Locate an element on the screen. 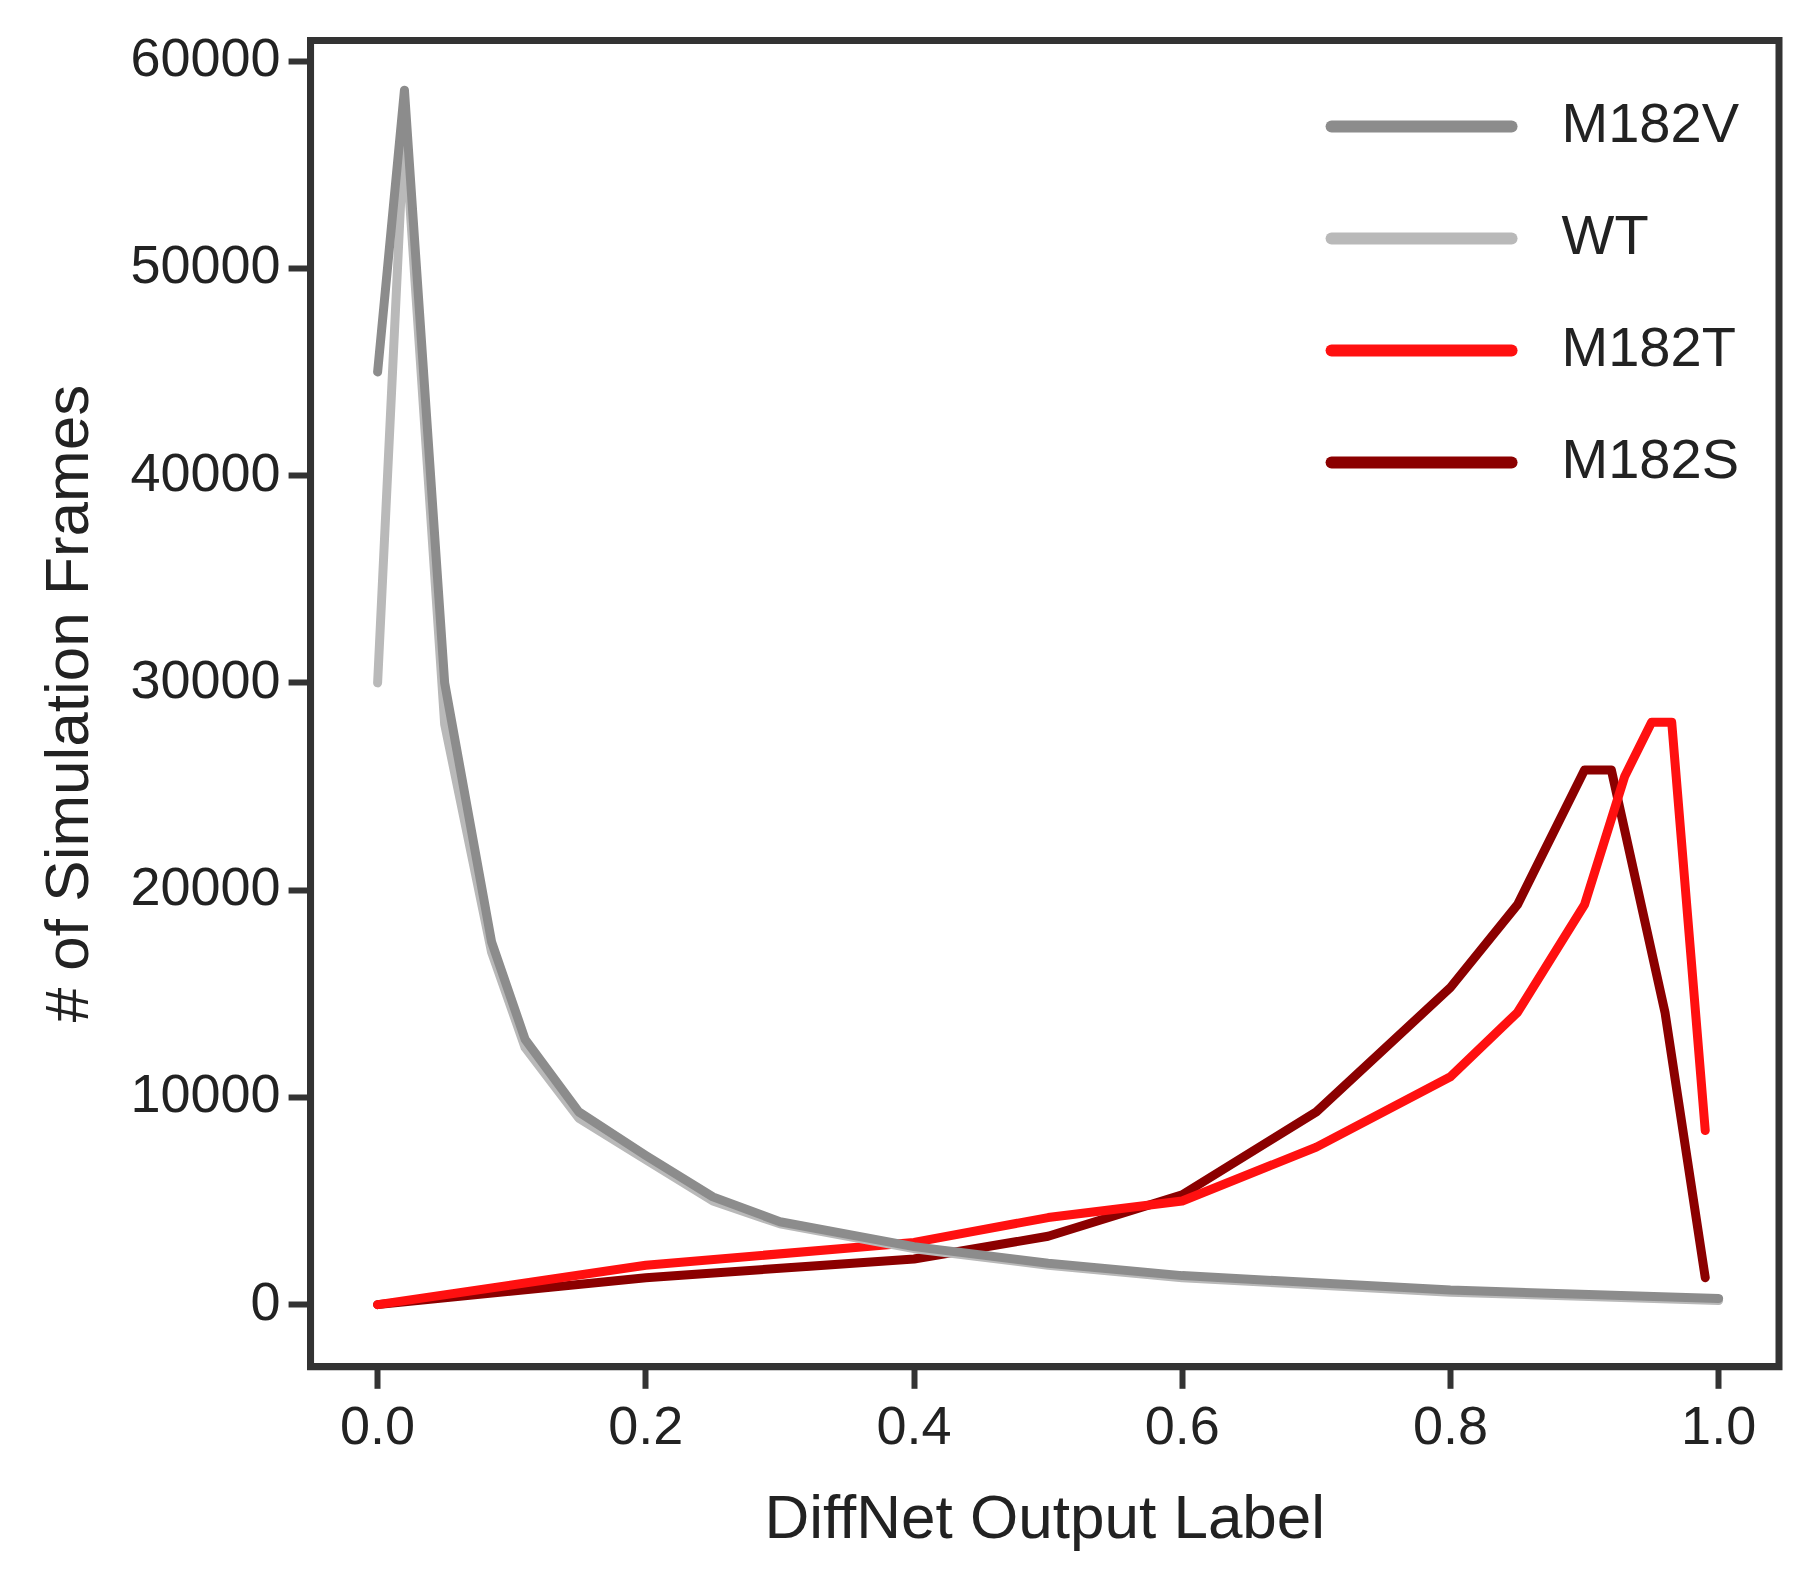 This screenshot has height=1582, width=1809. x-axis-title: DiffNet Output Label is located at coordinates (1045, 1516).